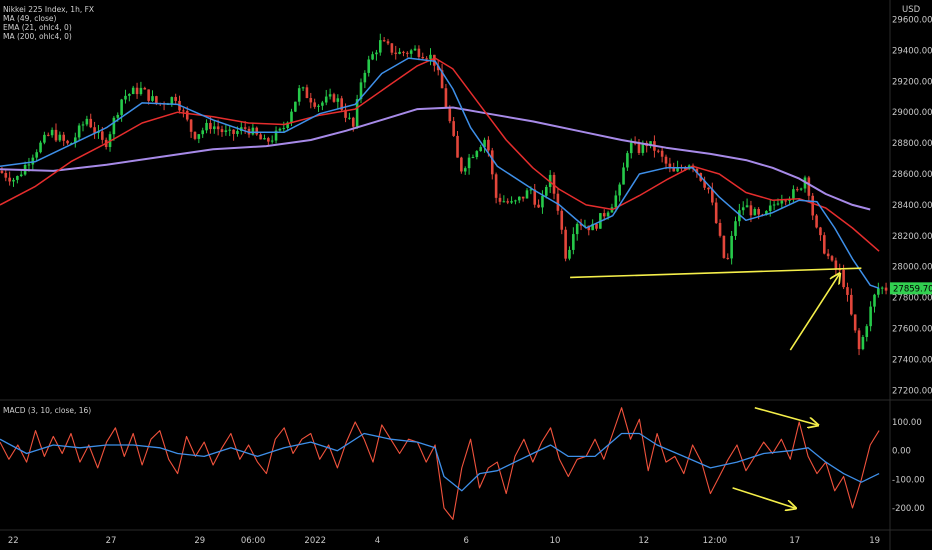 This screenshot has height=550, width=932. What do you see at coordinates (912, 82) in the screenshot?
I see `price-tick-label: 29200.00` at bounding box center [912, 82].